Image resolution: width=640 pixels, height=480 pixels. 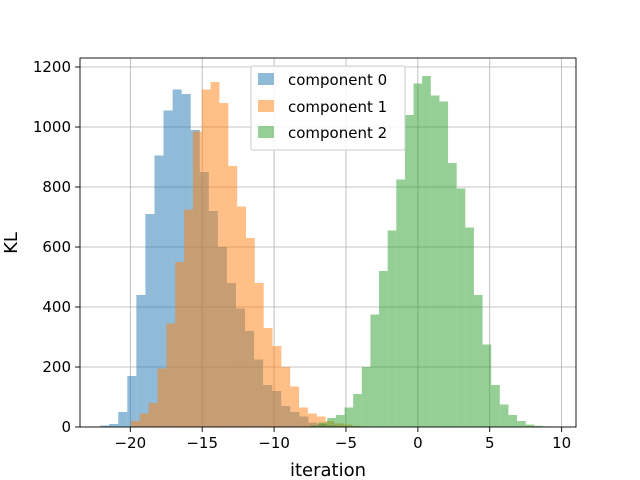 I want to click on legend: component 0 component 1 component 2, so click(x=328, y=108).